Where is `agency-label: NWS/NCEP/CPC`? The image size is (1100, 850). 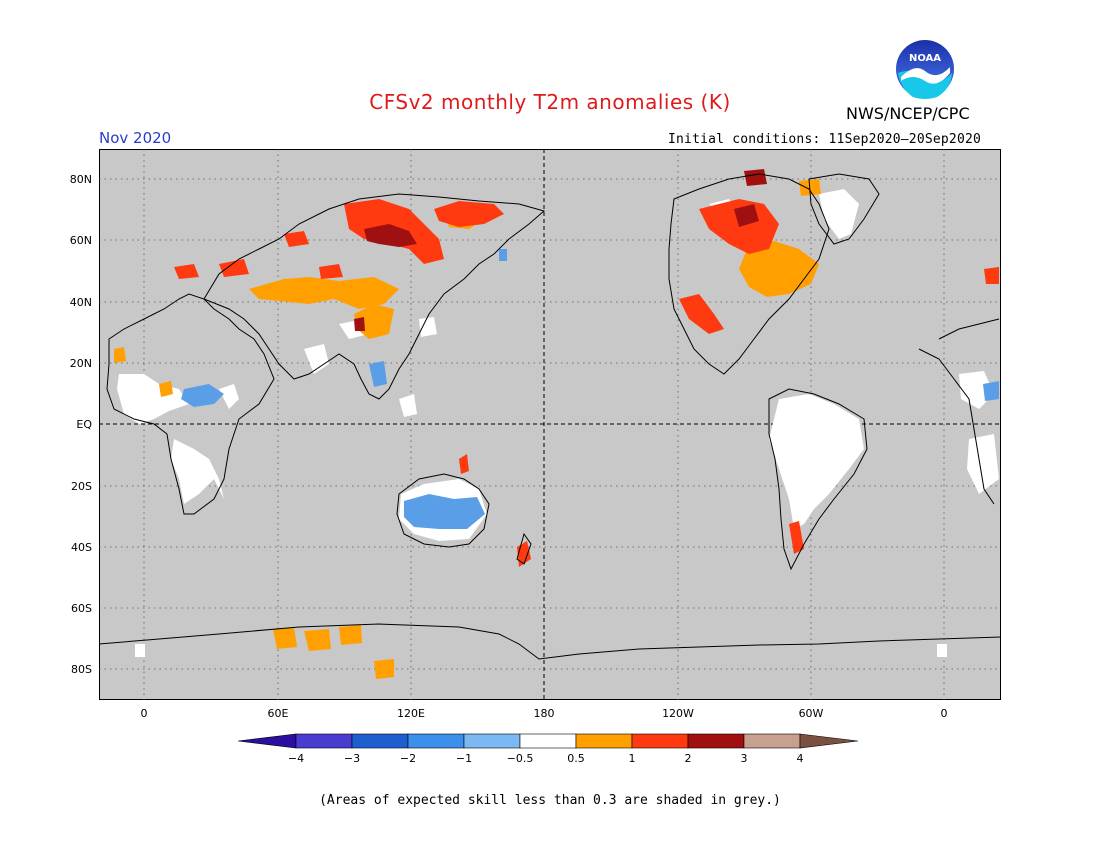 agency-label: NWS/NCEP/CPC is located at coordinates (908, 113).